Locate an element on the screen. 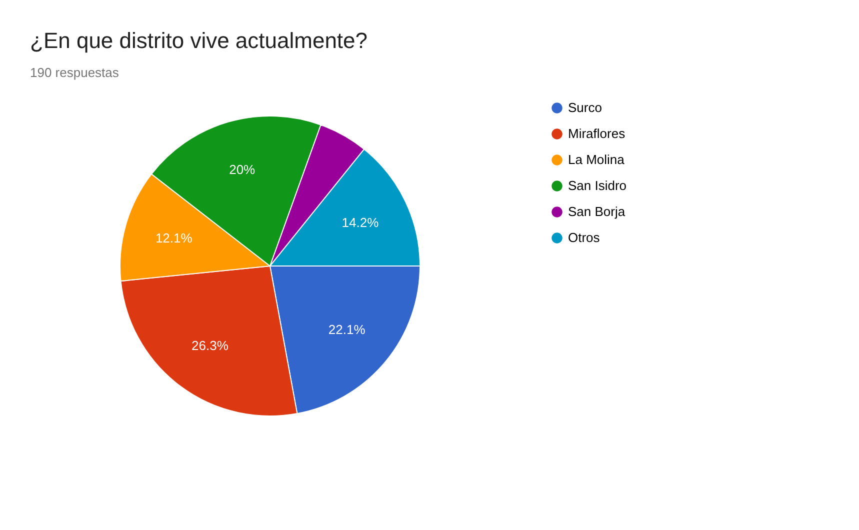 The width and height of the screenshot is (859, 530). legend-label: Miraflores is located at coordinates (597, 133).